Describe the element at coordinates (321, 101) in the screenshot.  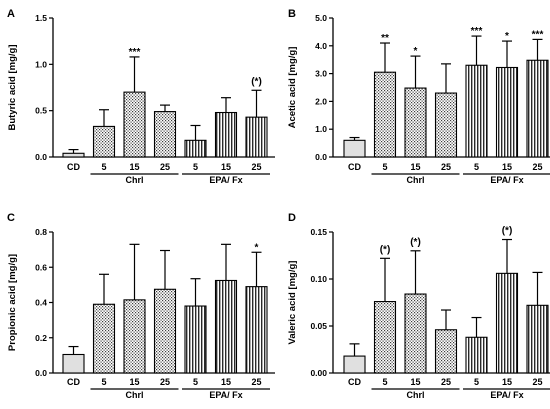
I see `y-tick-label: 2.0` at that location.